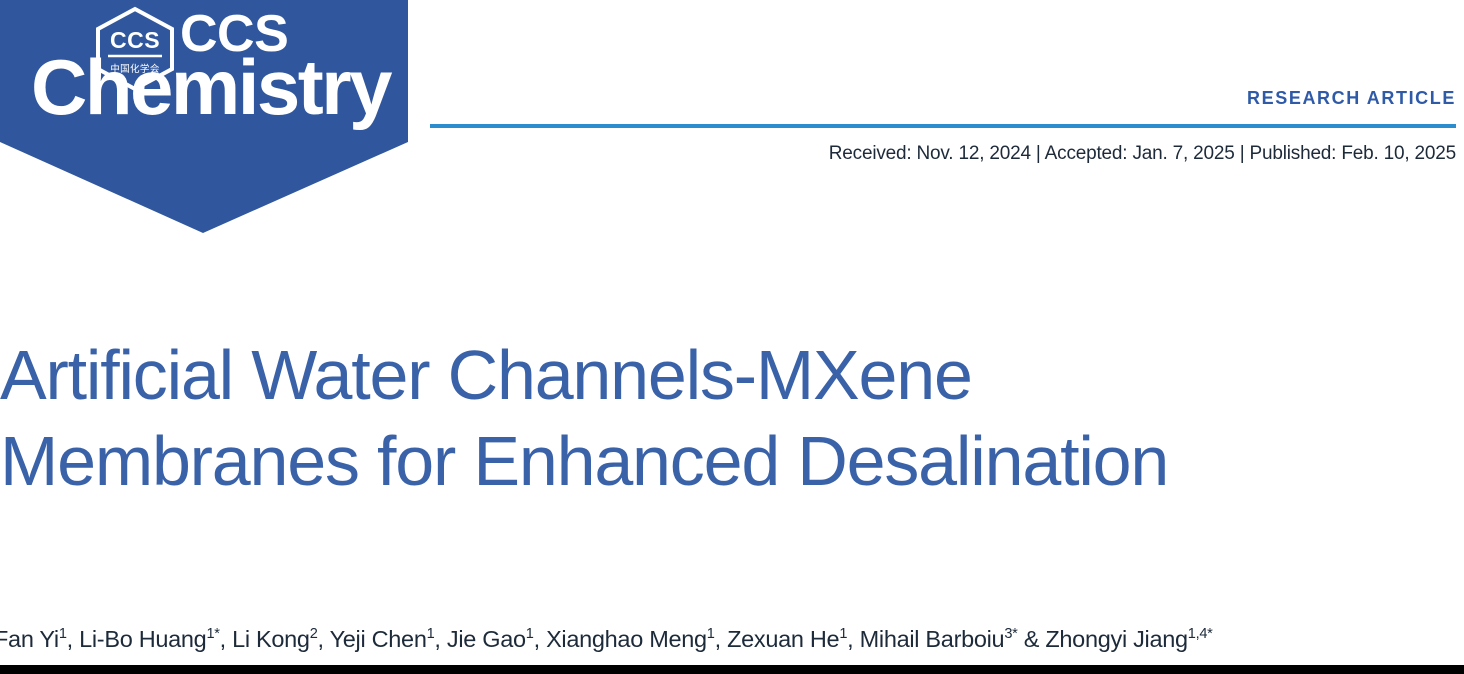 Image resolution: width=1464 pixels, height=674 pixels. I want to click on author-name: Li-Bo Huang, so click(143, 639).